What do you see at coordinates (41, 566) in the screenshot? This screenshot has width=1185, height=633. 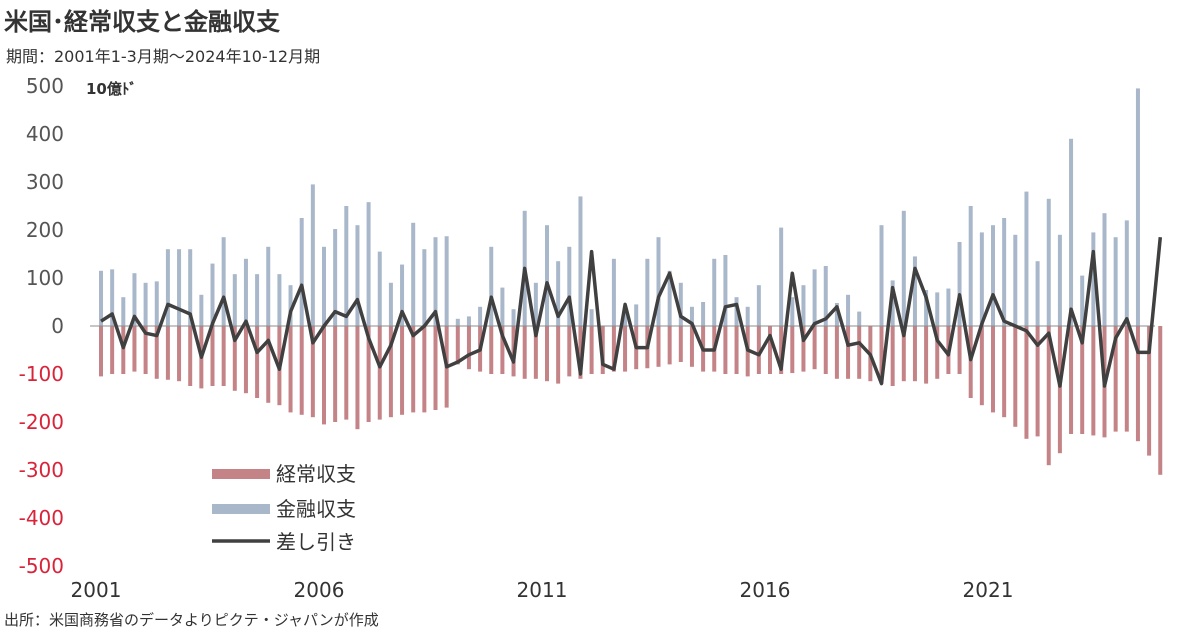 I see `y-tick-label: -500` at bounding box center [41, 566].